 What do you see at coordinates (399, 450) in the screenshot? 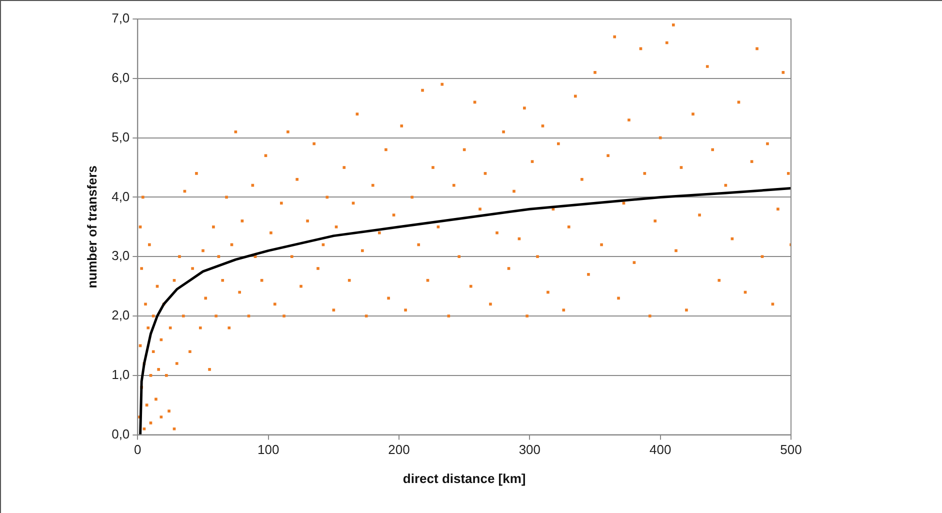
I see `x-tick-label: 200` at bounding box center [399, 450].